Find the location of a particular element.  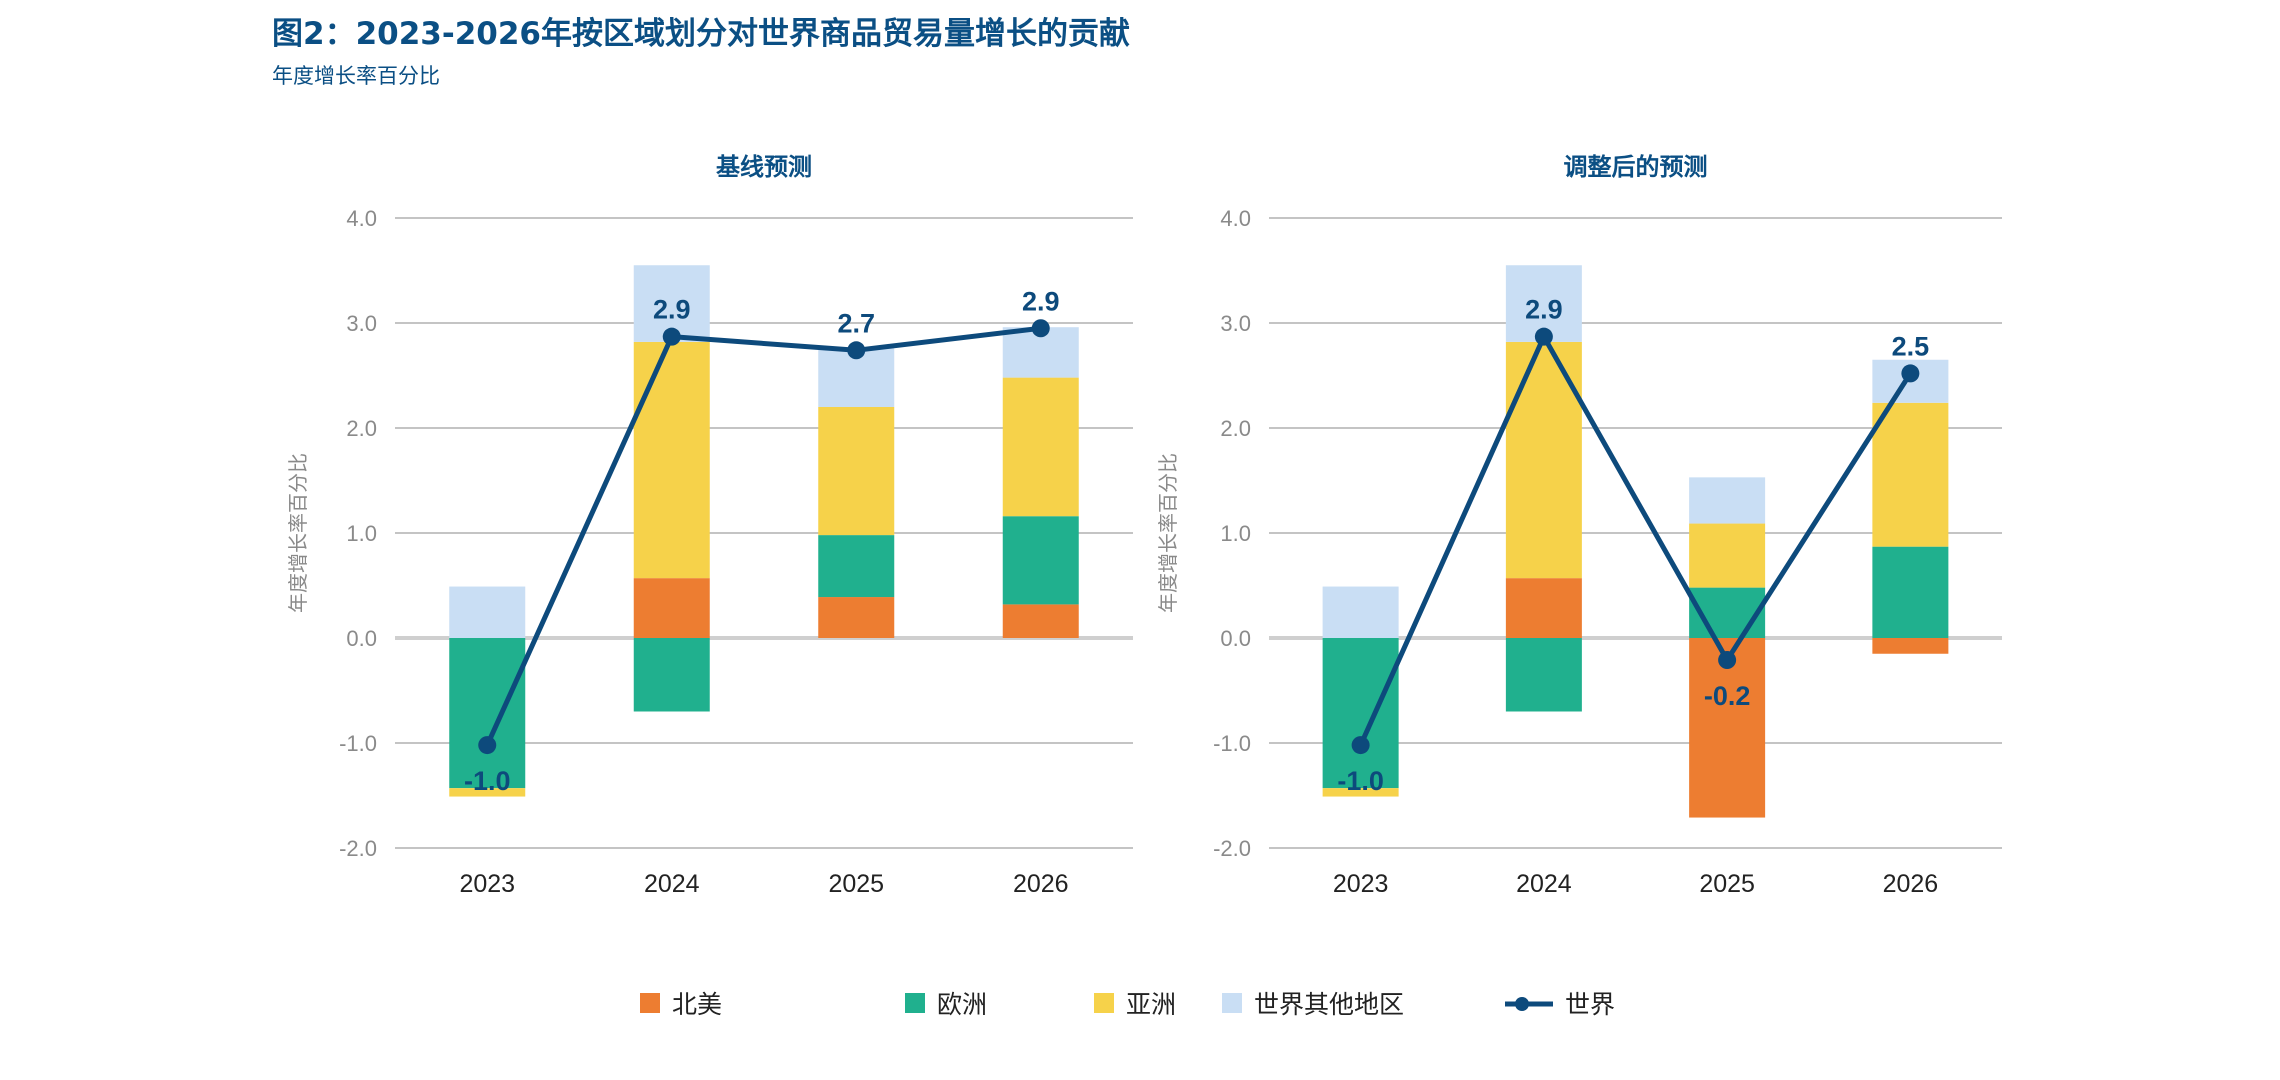

legend-label: 欧洲 is located at coordinates (962, 1004).